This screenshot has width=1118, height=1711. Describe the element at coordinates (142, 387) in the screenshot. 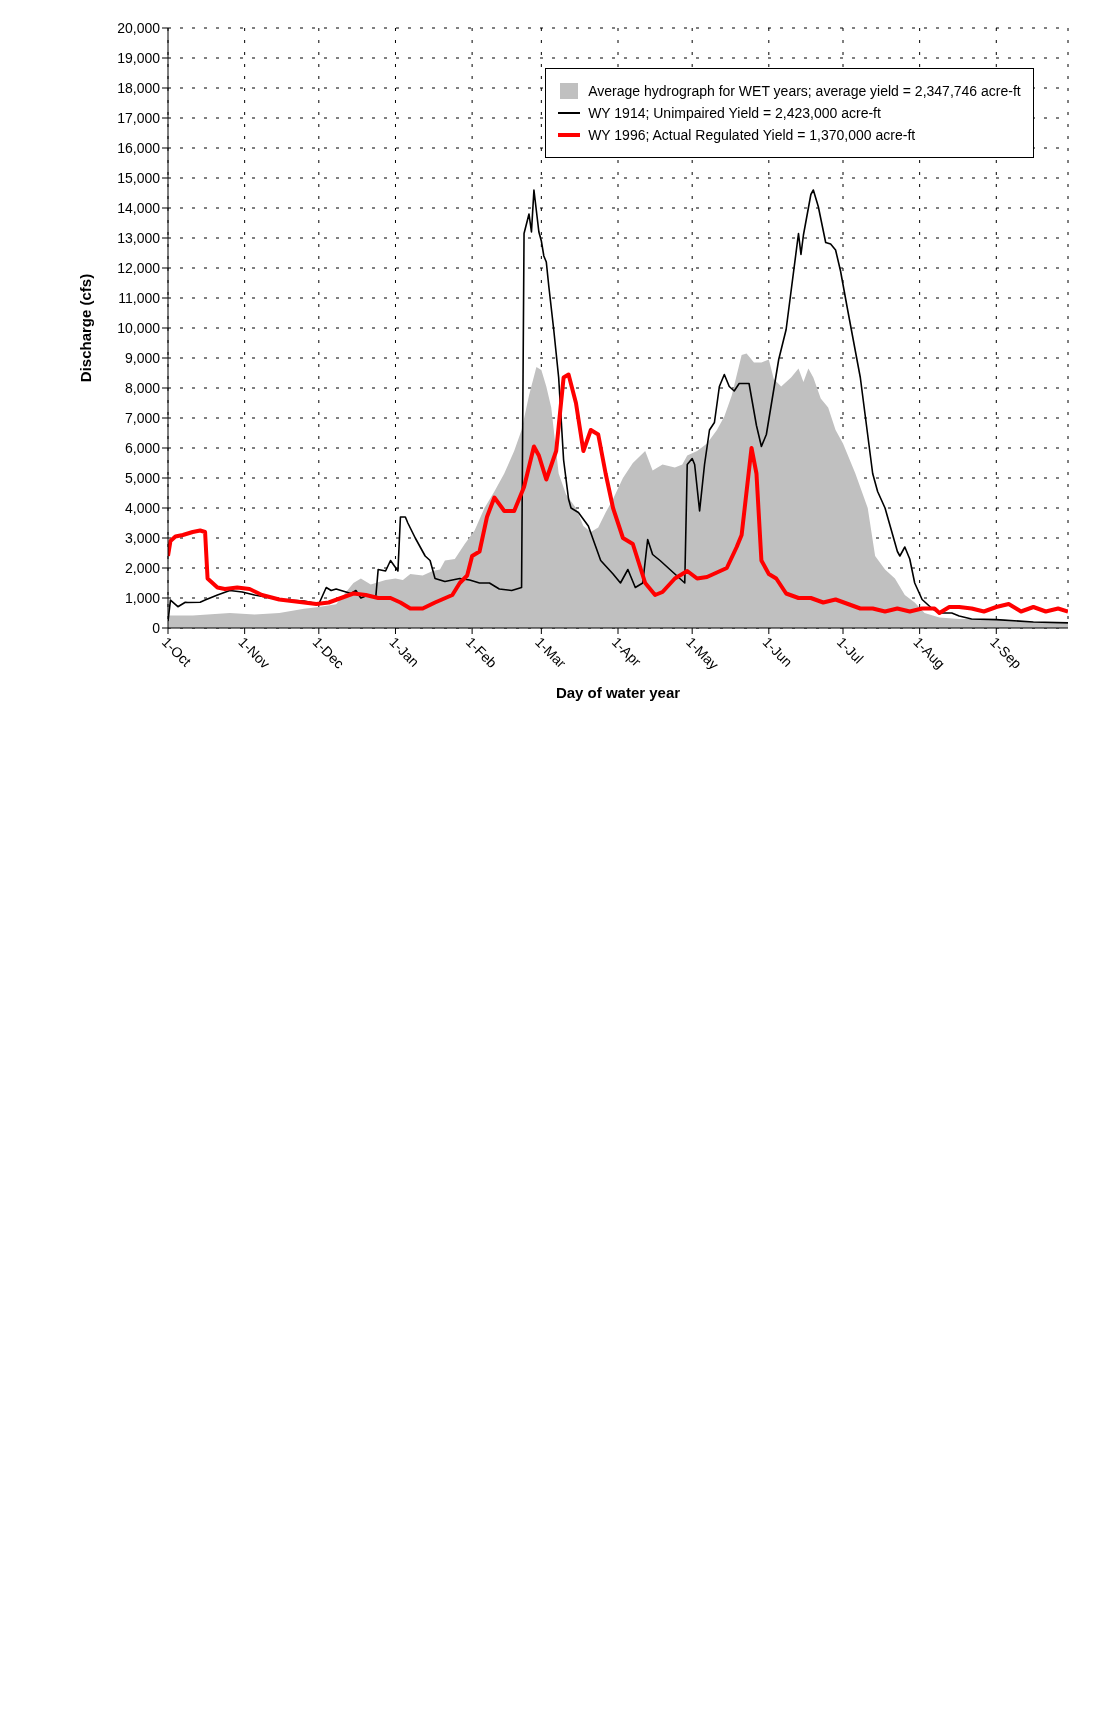

I see `y-tick-label: 8,000` at that location.